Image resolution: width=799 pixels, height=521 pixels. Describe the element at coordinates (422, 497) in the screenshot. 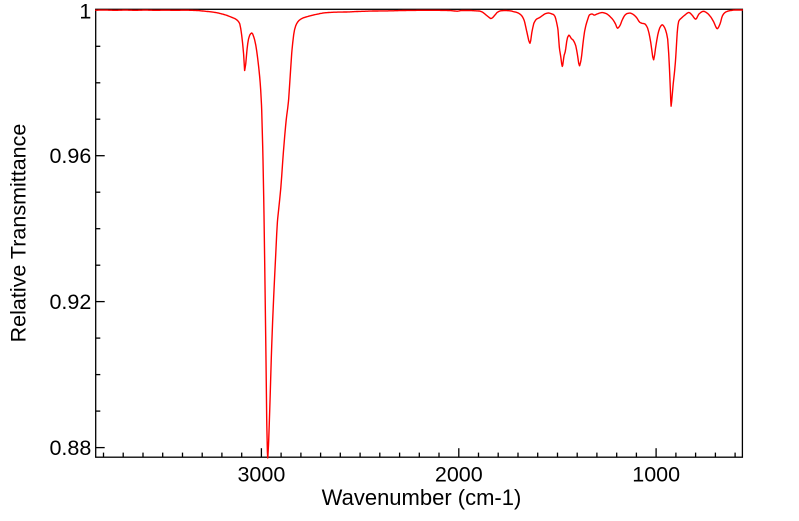

I see `svg-text: Wavenumber (cm-1)` at that location.